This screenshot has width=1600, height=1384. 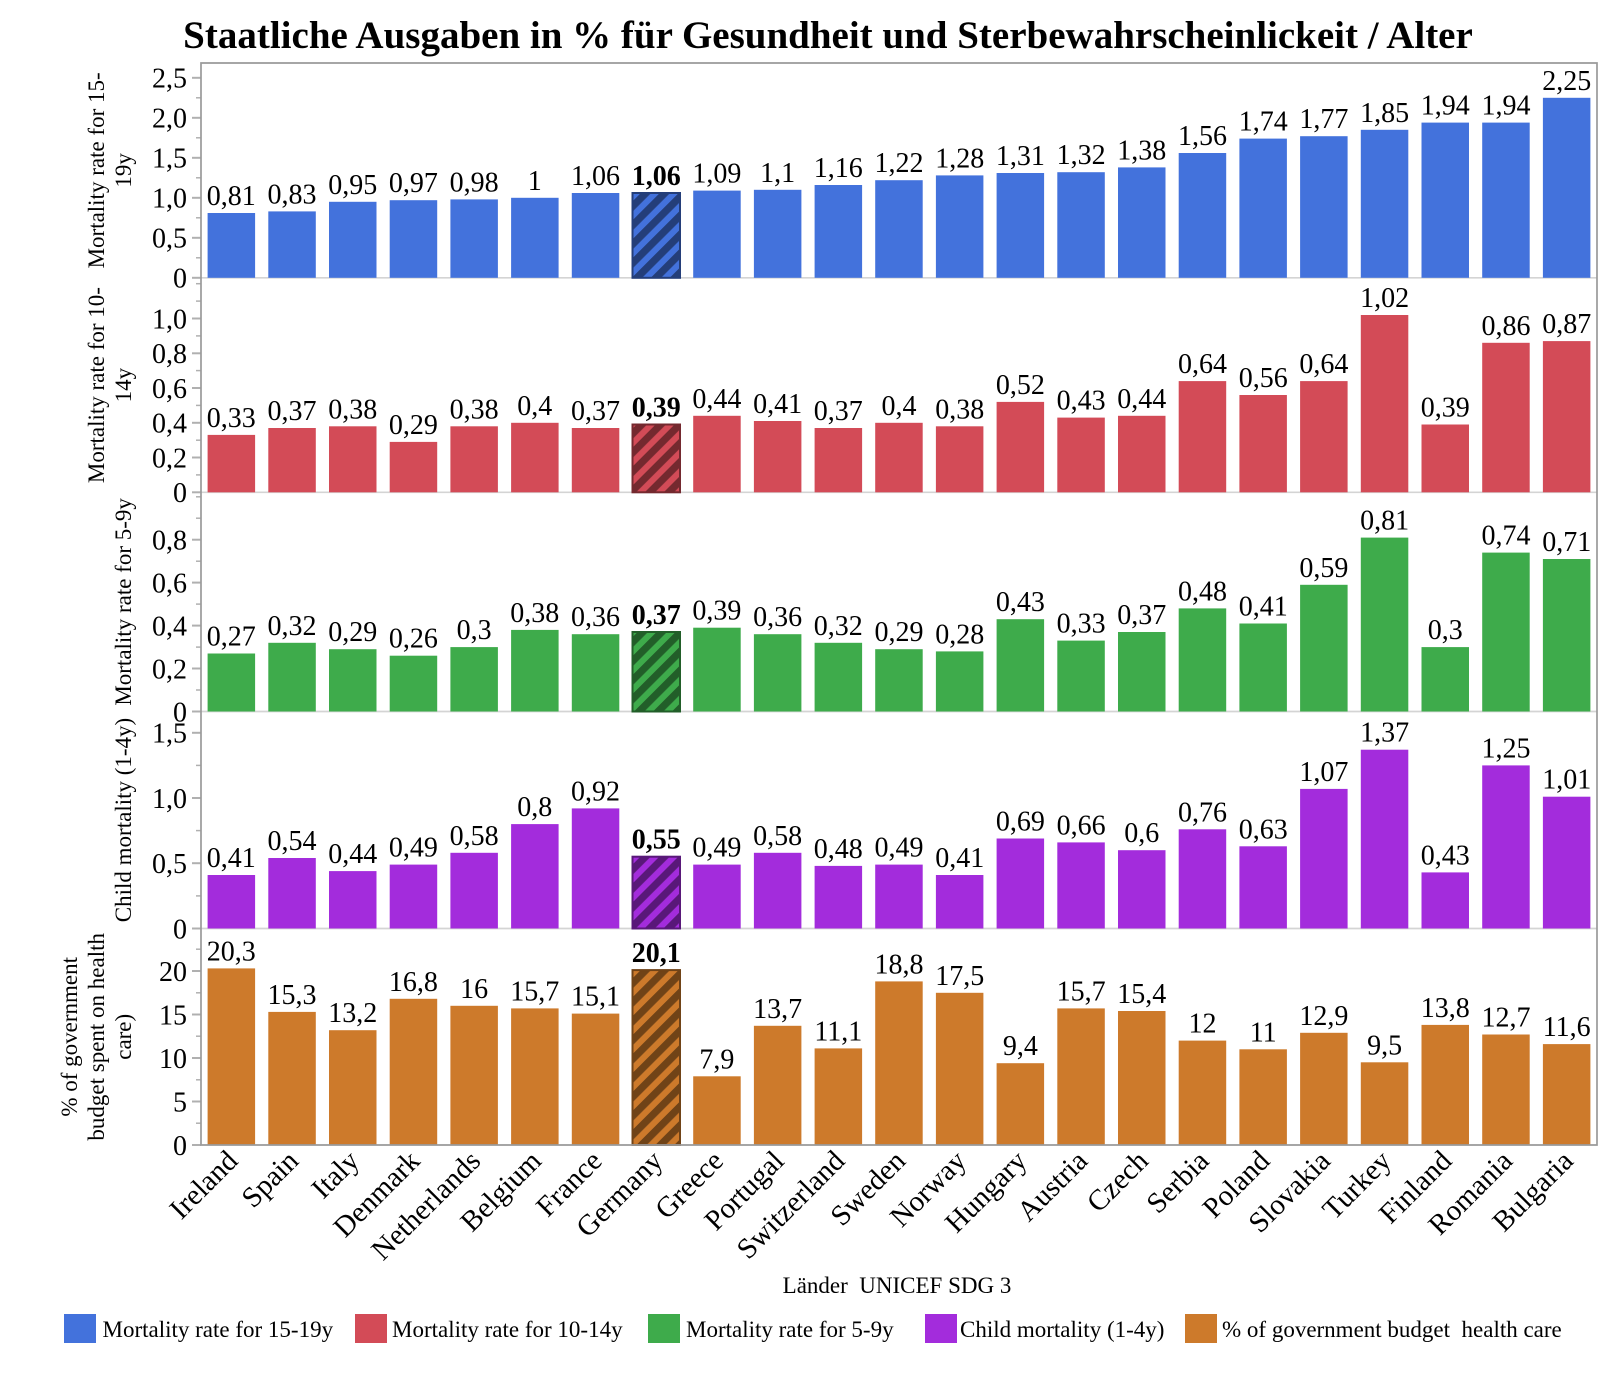 I want to click on svg-text: 12, so click(x=1203, y=1024).